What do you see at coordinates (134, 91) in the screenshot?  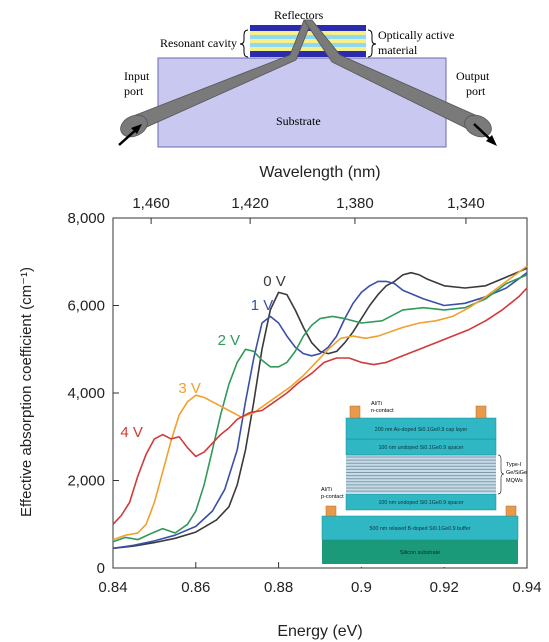 I see `input-port-label: port` at bounding box center [134, 91].